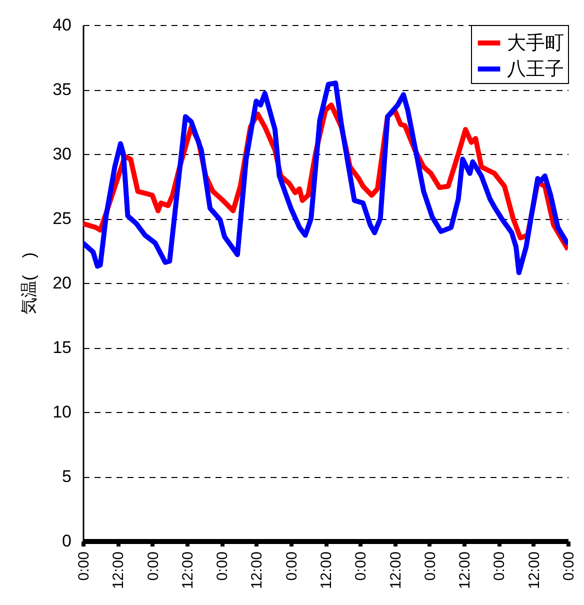 Image resolution: width=584 pixels, height=605 pixels. Describe the element at coordinates (535, 69) in the screenshot. I see `legend-label: 八王子` at that location.